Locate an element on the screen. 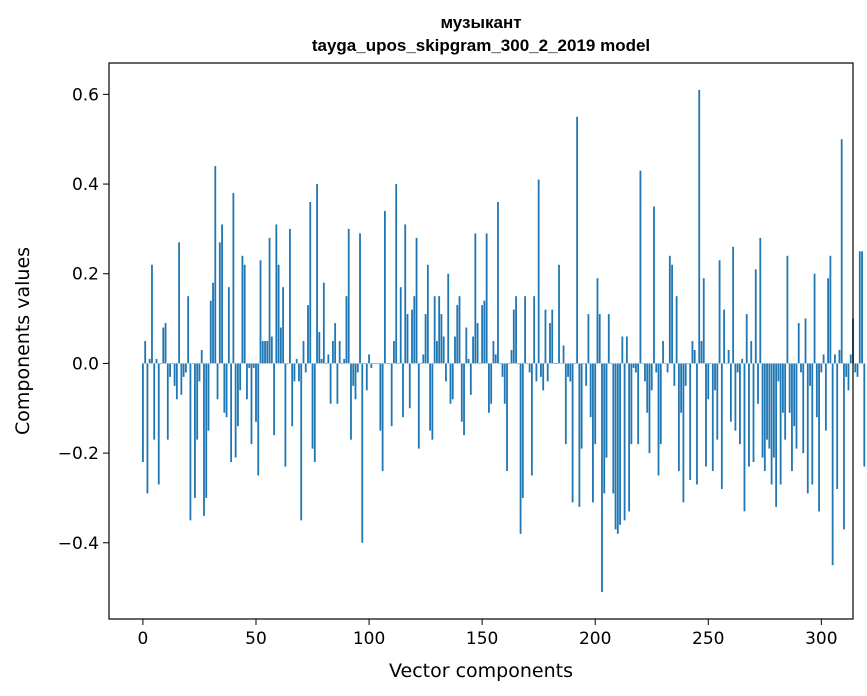 The image size is (867, 696). y-tick-label: −0.2 is located at coordinates (78, 454).